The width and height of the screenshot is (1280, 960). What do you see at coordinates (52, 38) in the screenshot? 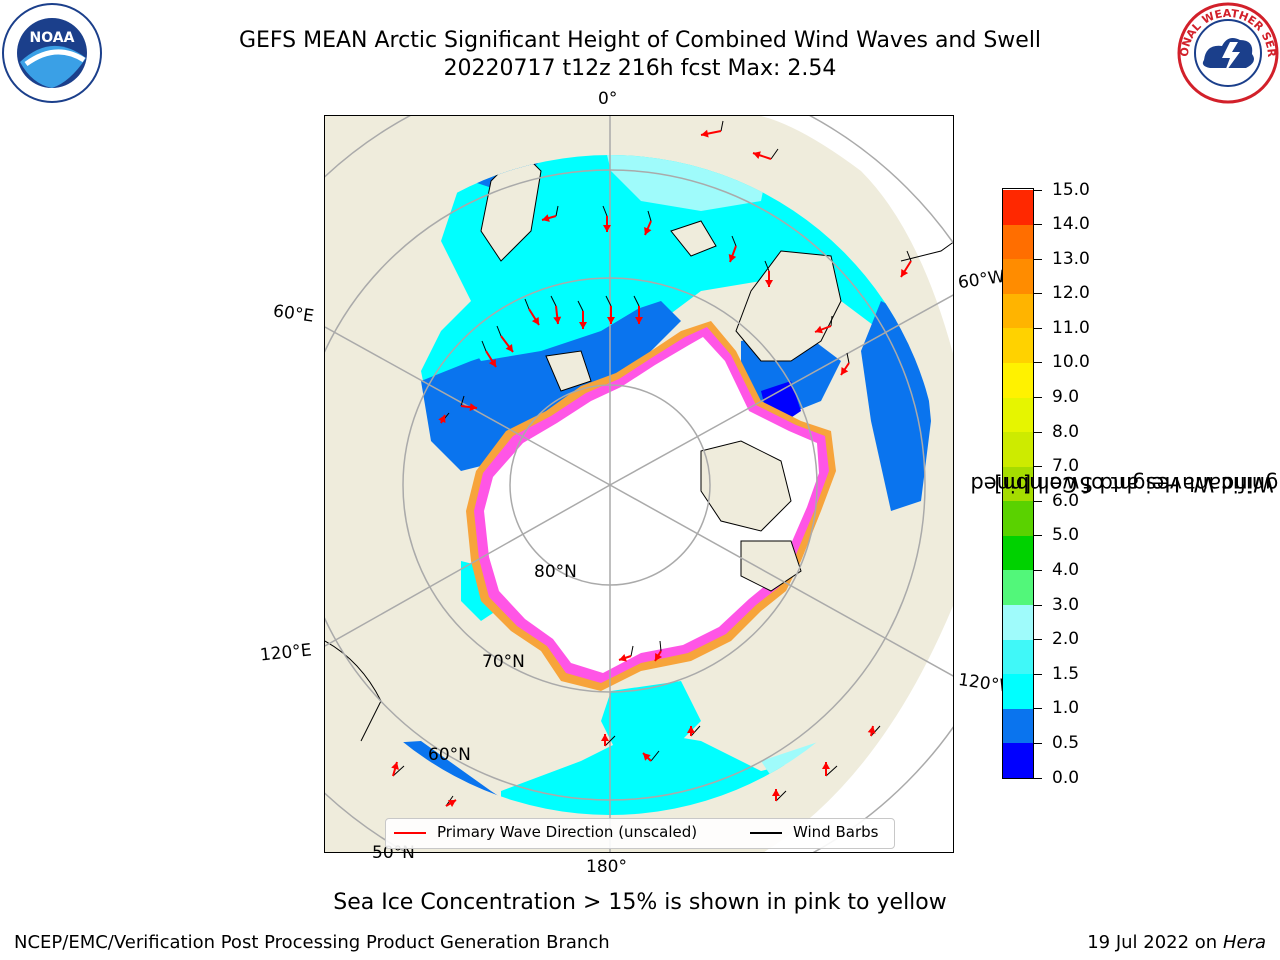
I see `noaa-logo-text: NOAA` at bounding box center [52, 38].